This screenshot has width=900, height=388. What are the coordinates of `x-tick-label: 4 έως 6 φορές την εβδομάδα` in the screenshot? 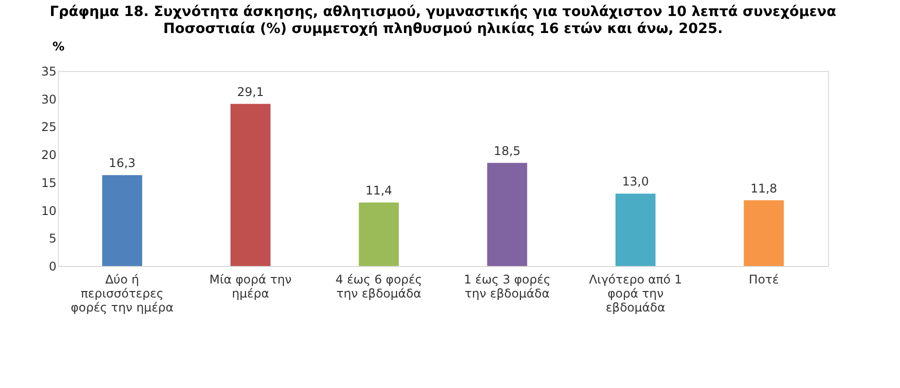 It's located at (378, 286).